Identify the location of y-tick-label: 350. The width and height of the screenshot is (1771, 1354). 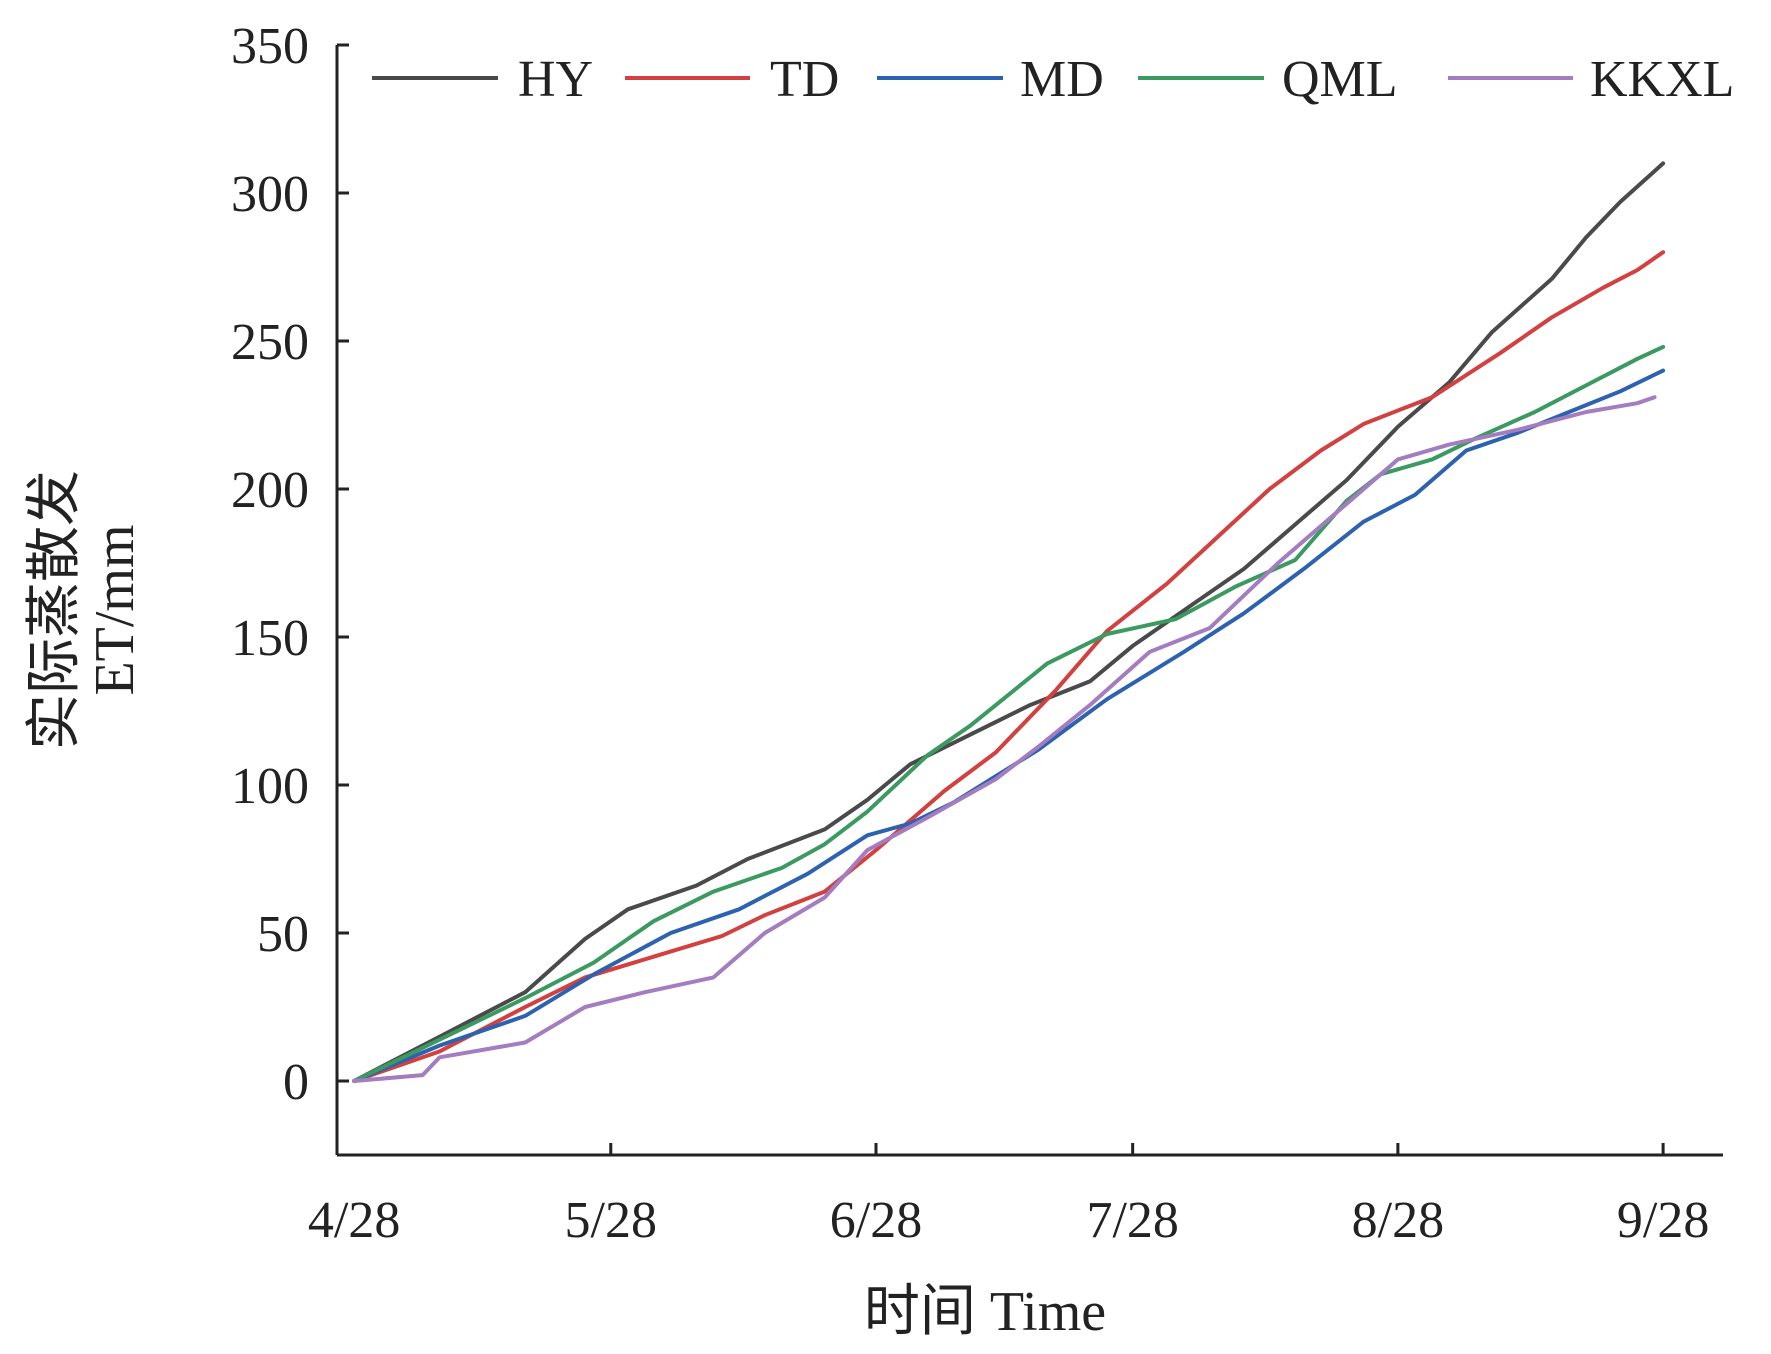
(270, 46).